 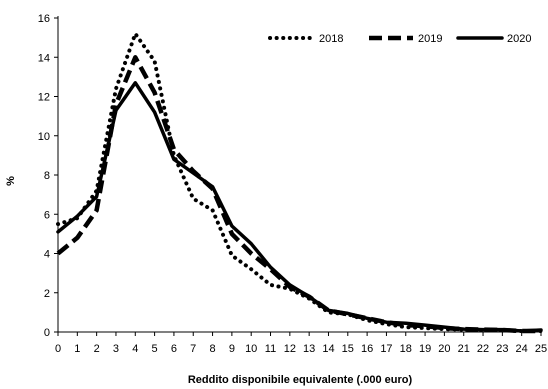 What do you see at coordinates (541, 349) in the screenshot?
I see `x-tick-label: 25` at bounding box center [541, 349].